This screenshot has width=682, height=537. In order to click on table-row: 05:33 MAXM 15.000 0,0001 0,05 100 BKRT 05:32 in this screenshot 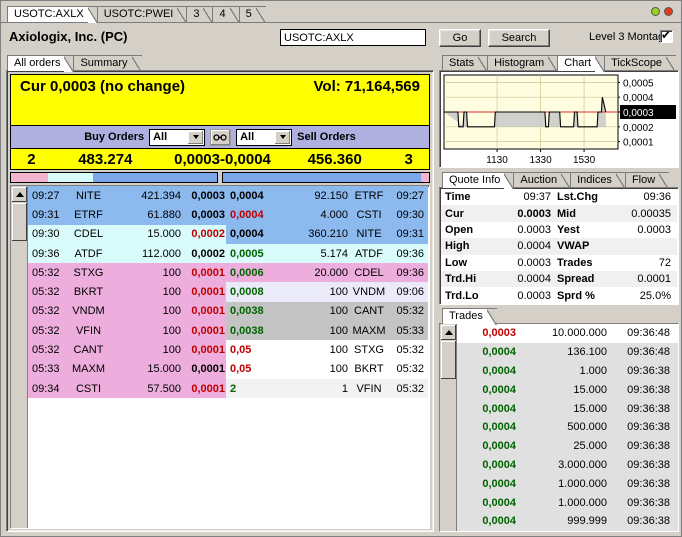, I will do `click(228, 369)`.